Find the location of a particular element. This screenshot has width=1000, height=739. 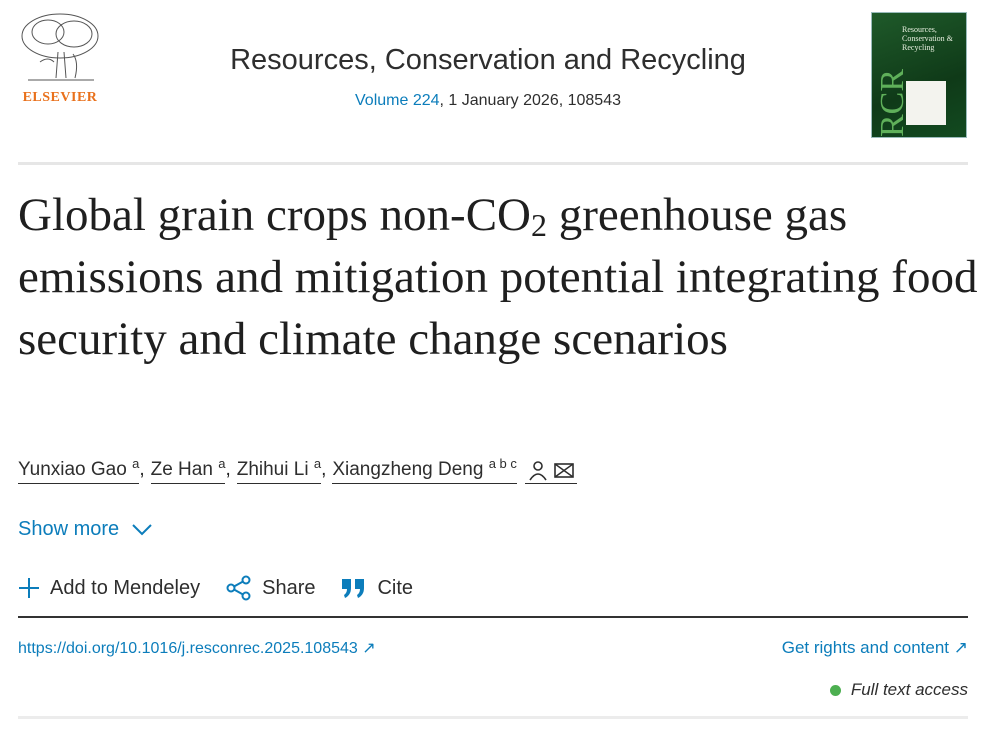

author-name: Zhihui Li is located at coordinates (272, 469).